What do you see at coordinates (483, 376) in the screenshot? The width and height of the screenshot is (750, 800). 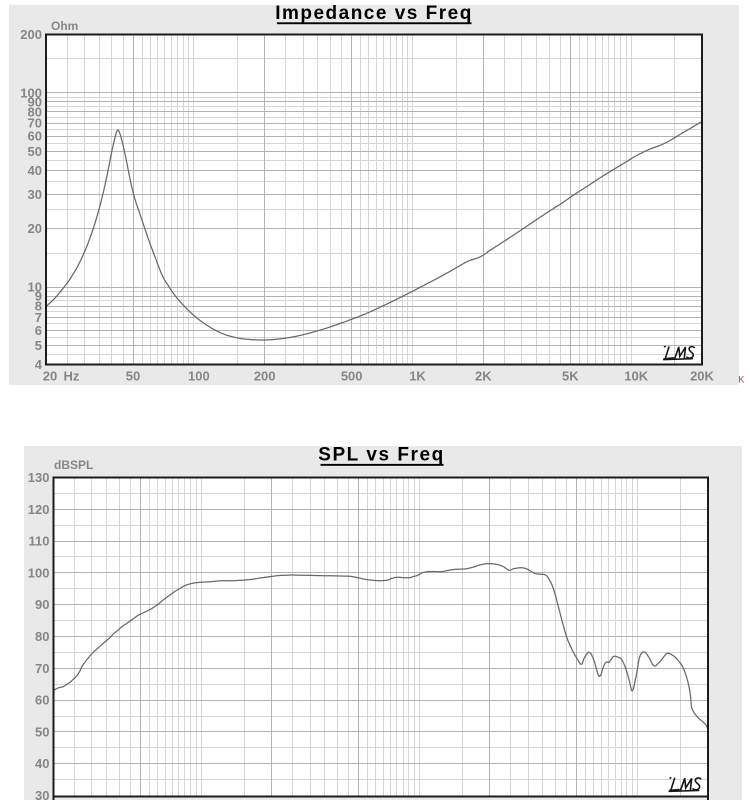 I see `svg-text: 2K` at bounding box center [483, 376].